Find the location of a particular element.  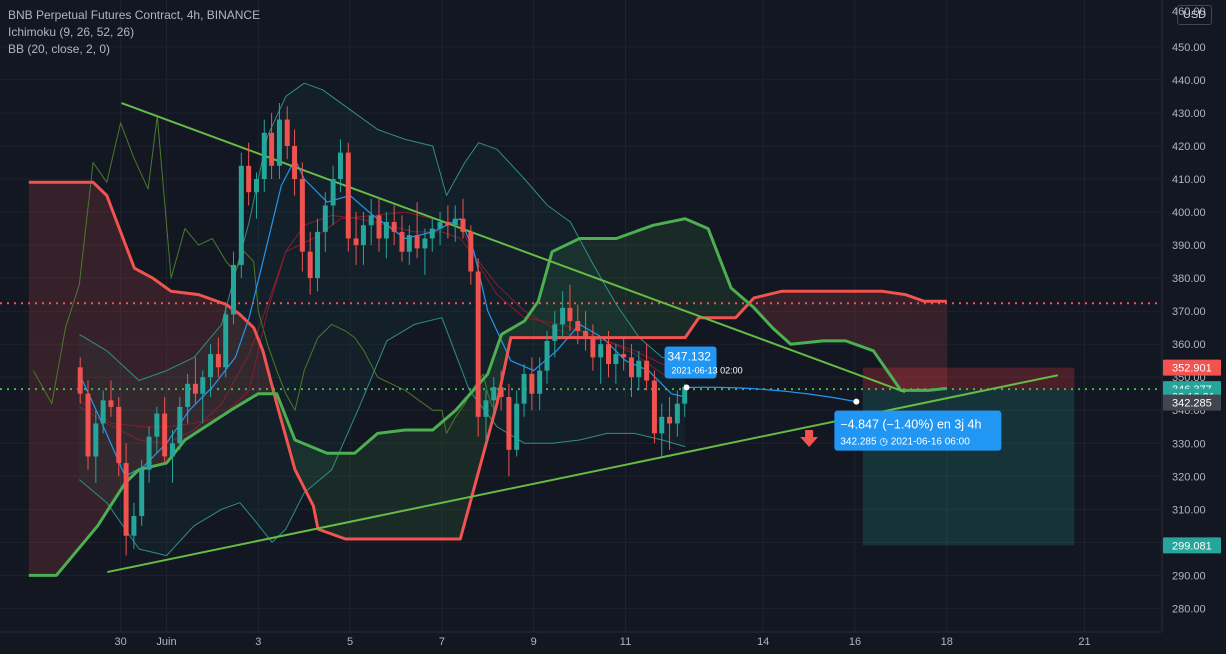

price-label: 342.285 is located at coordinates (1192, 404).